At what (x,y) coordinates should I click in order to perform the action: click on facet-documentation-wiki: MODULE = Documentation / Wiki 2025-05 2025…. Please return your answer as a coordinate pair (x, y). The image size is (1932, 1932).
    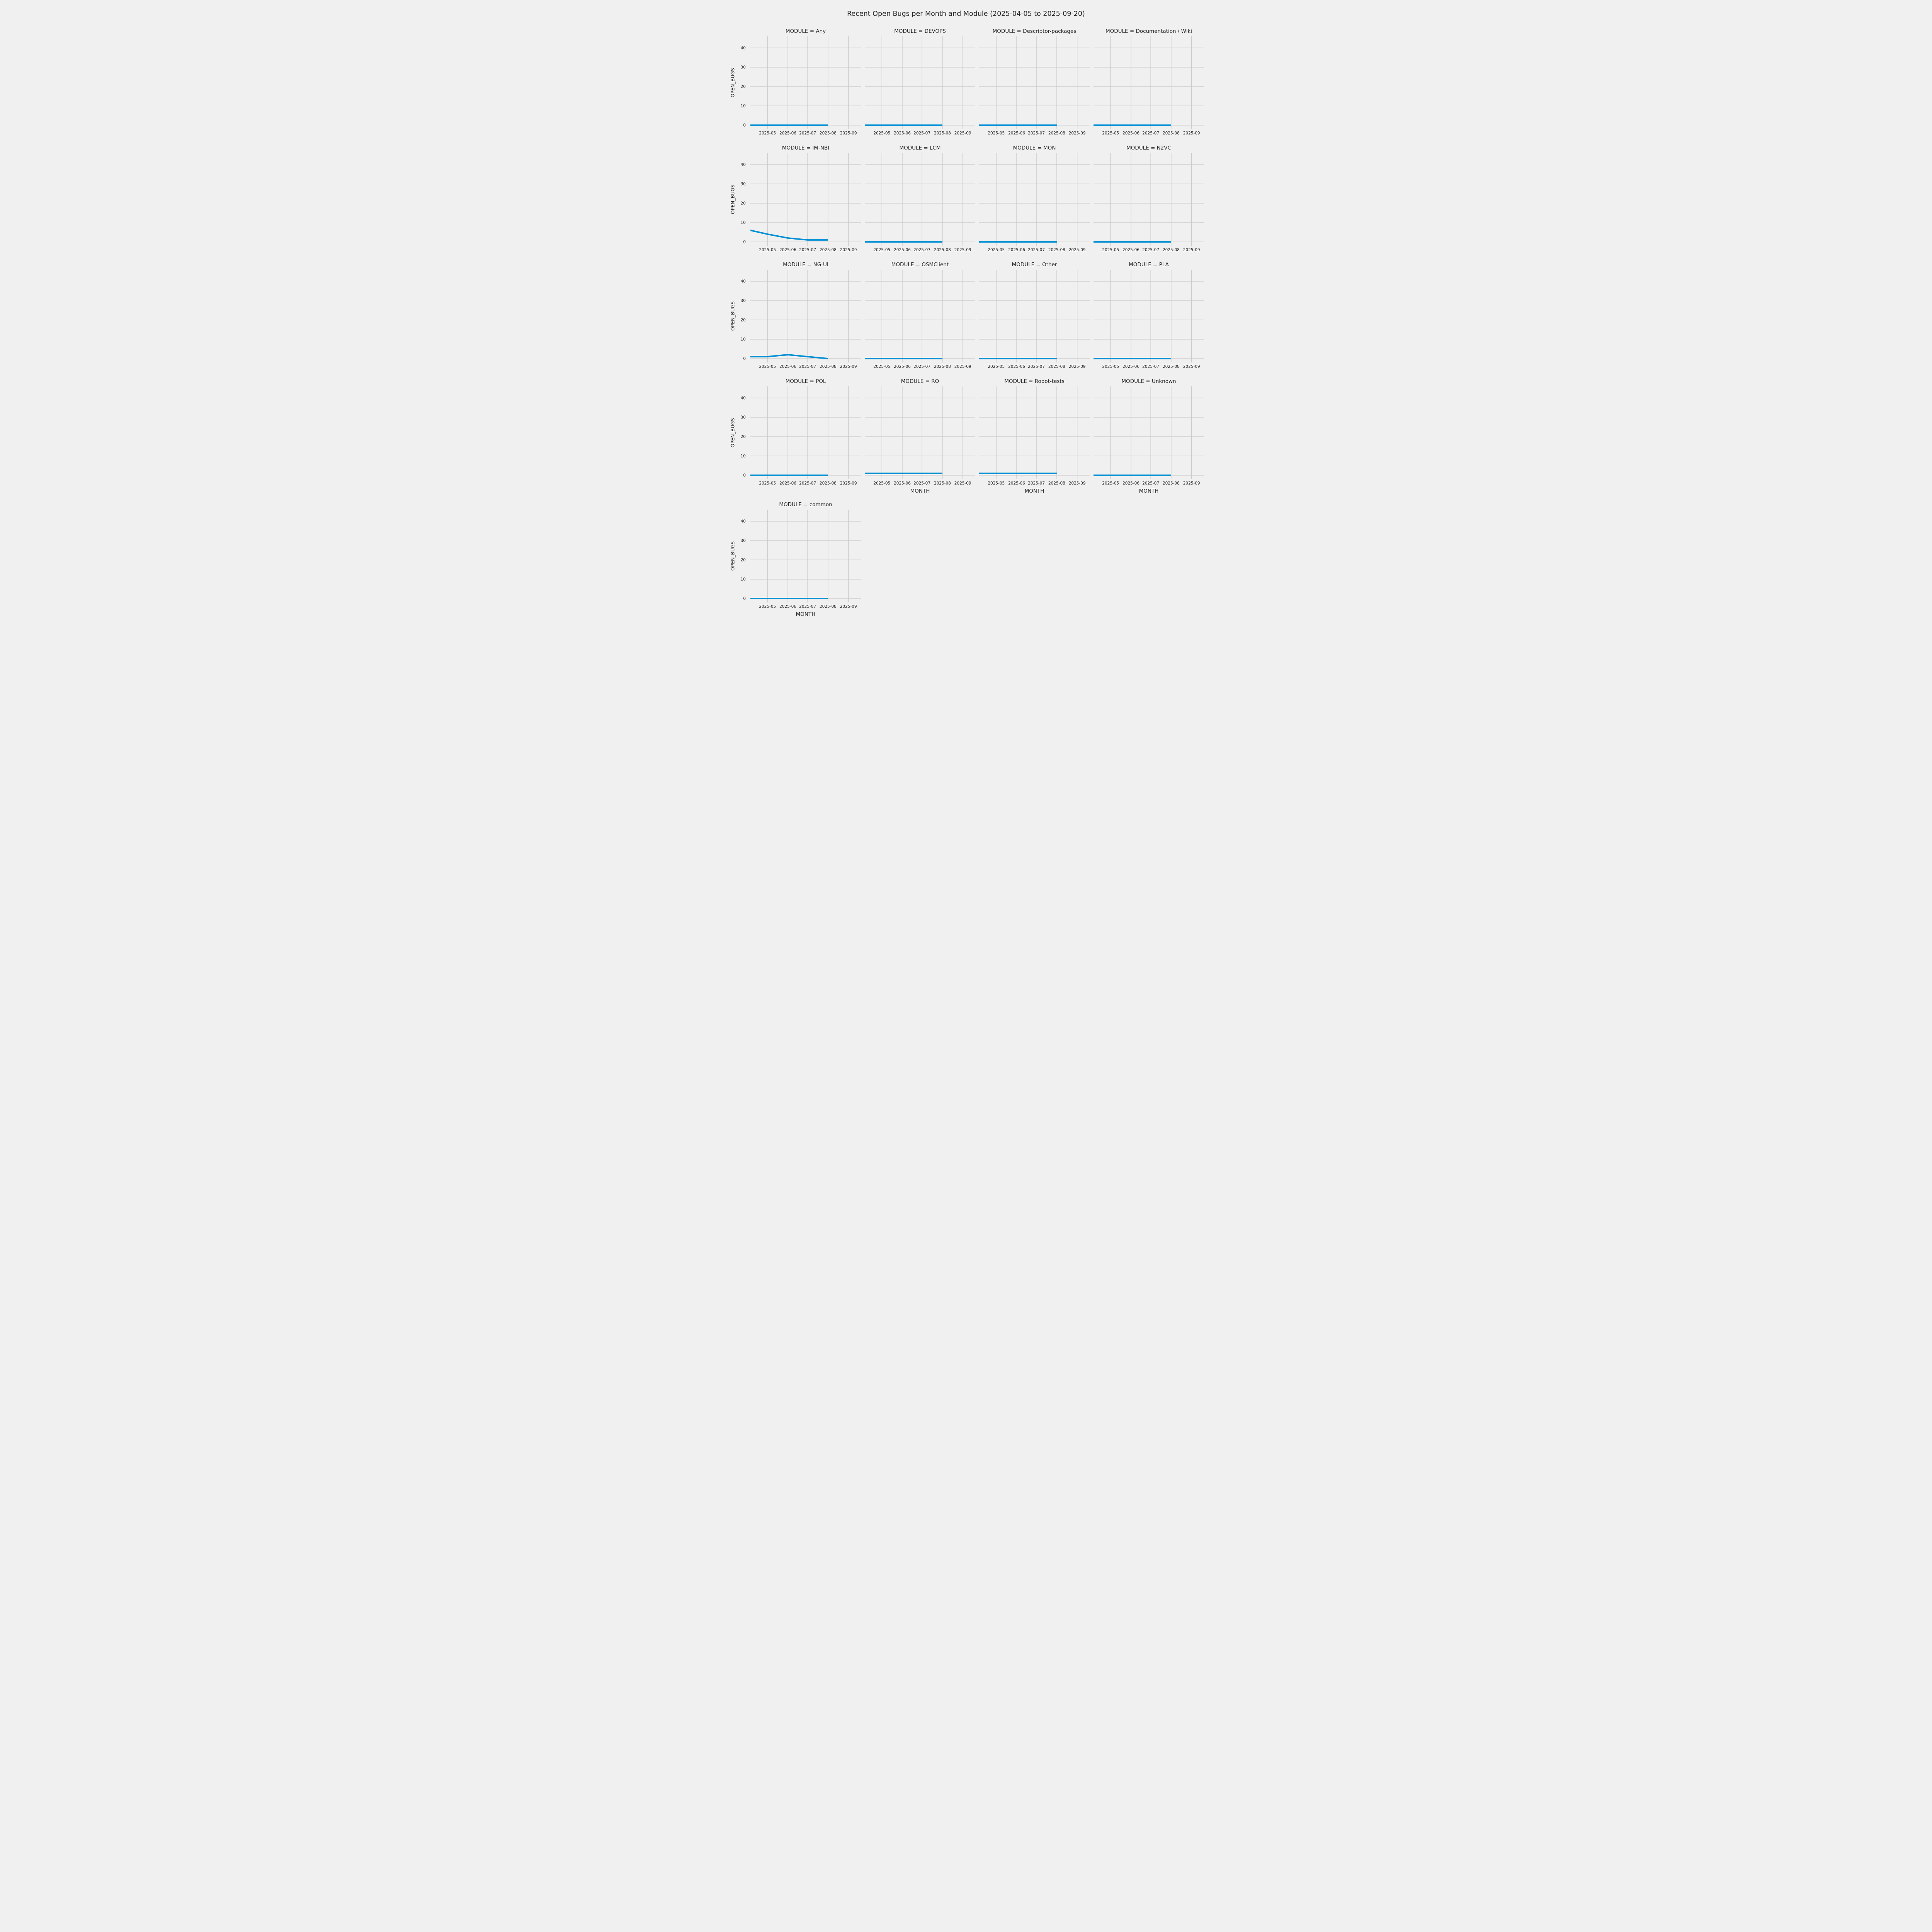
    Looking at the image, I should click on (1149, 83).